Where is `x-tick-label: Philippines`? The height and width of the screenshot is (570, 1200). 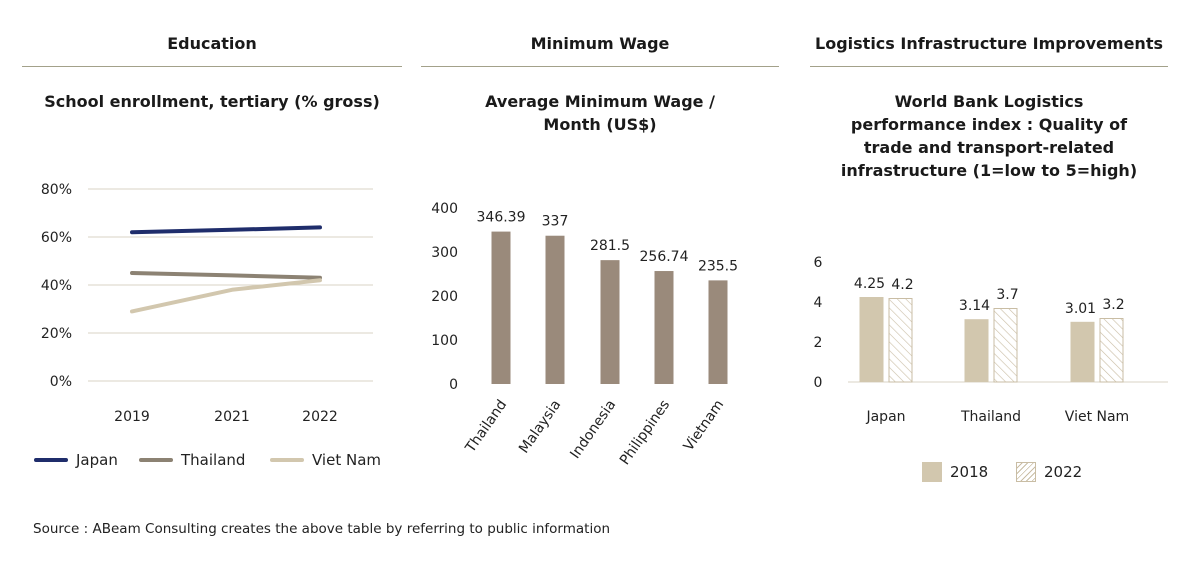 x-tick-label: Philippines is located at coordinates (645, 432).